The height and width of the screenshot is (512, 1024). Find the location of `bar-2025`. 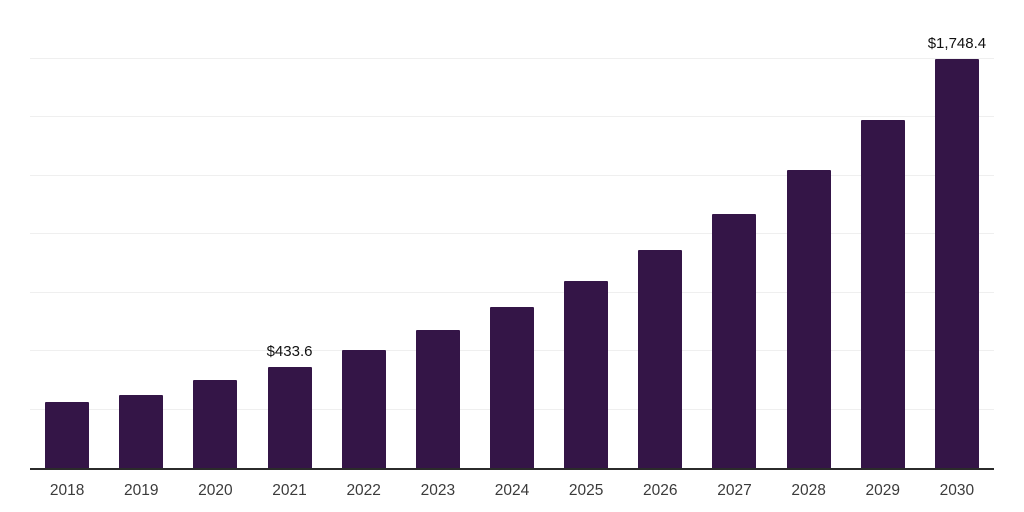

bar-2025 is located at coordinates (586, 374).